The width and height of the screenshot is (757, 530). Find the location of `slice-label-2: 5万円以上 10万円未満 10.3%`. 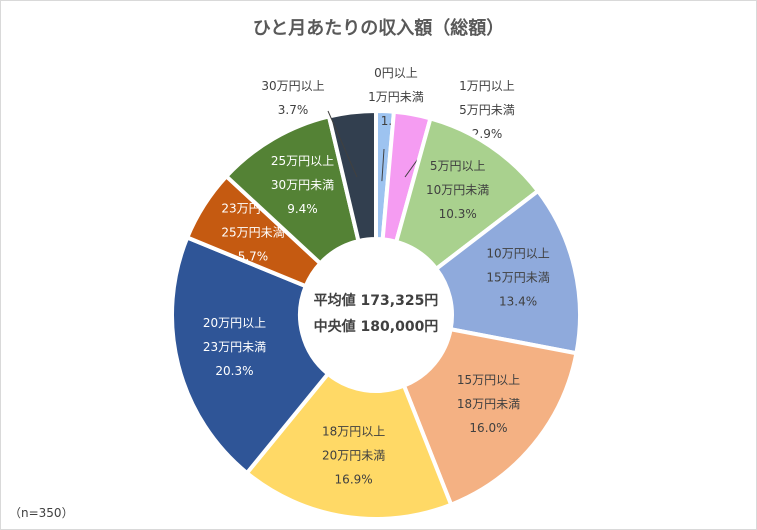

slice-label-2: 5万円以上 10万円未満 10.3% is located at coordinates (457, 190).